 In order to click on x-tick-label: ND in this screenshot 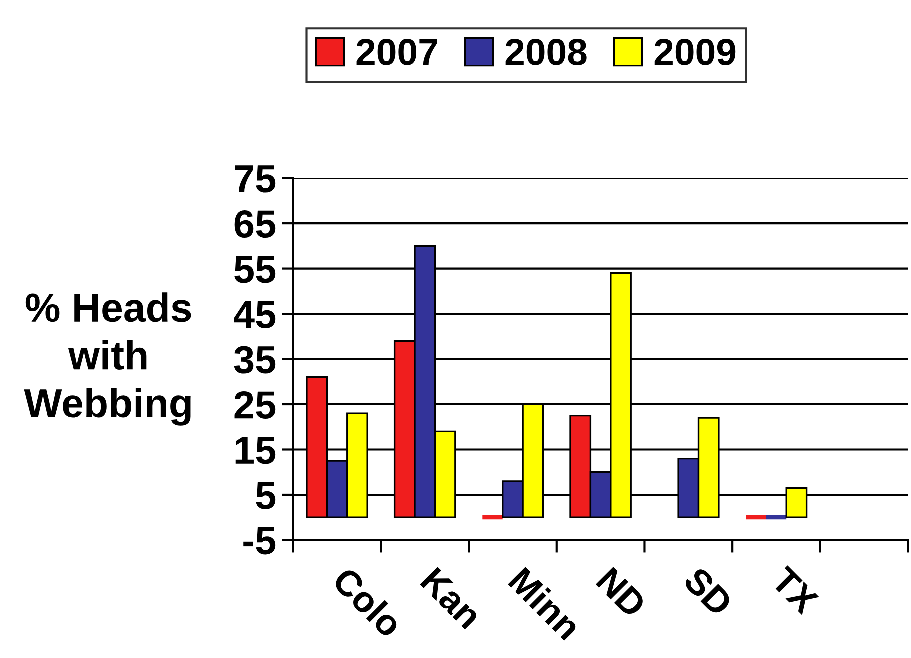, I will do `click(622, 593)`.